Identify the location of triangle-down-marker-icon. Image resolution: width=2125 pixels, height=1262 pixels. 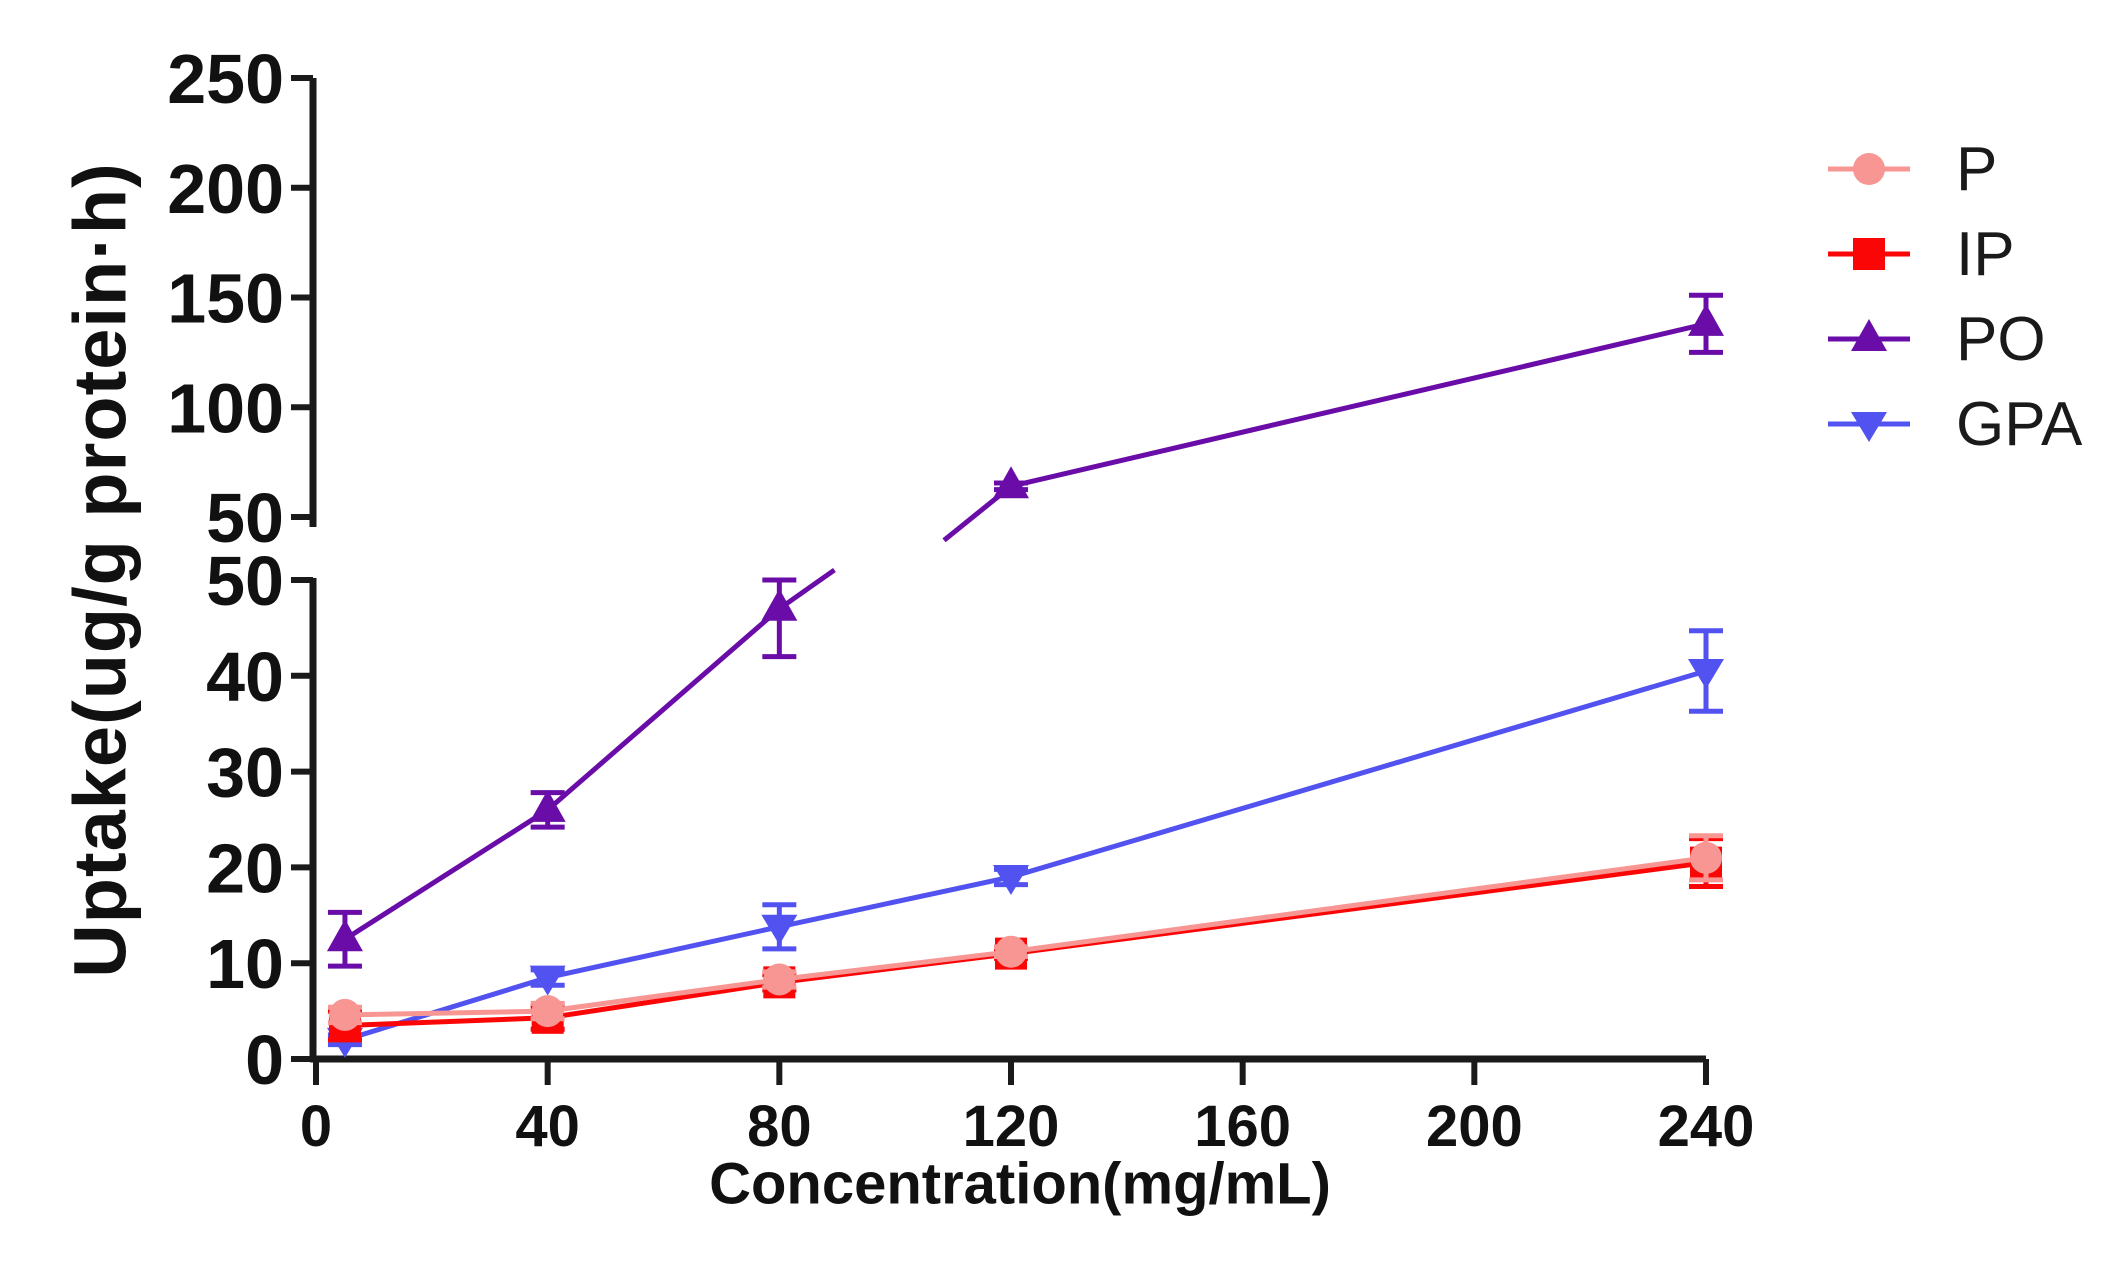
(1869, 427).